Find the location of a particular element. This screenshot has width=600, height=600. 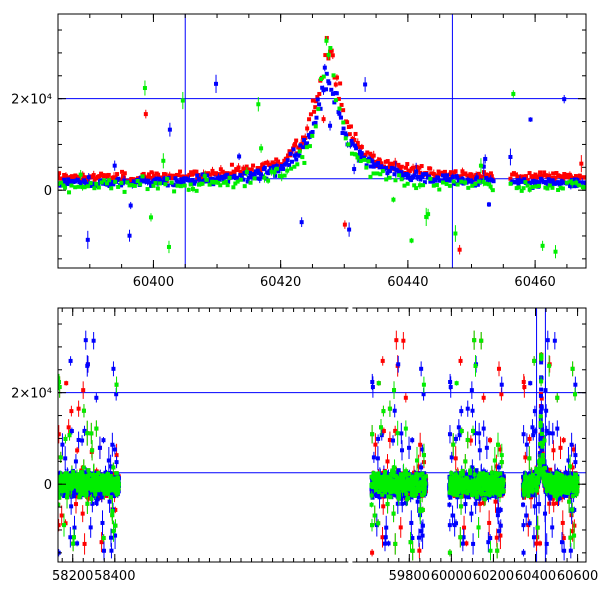

x-tick-label: 60400 is located at coordinates (153, 282).